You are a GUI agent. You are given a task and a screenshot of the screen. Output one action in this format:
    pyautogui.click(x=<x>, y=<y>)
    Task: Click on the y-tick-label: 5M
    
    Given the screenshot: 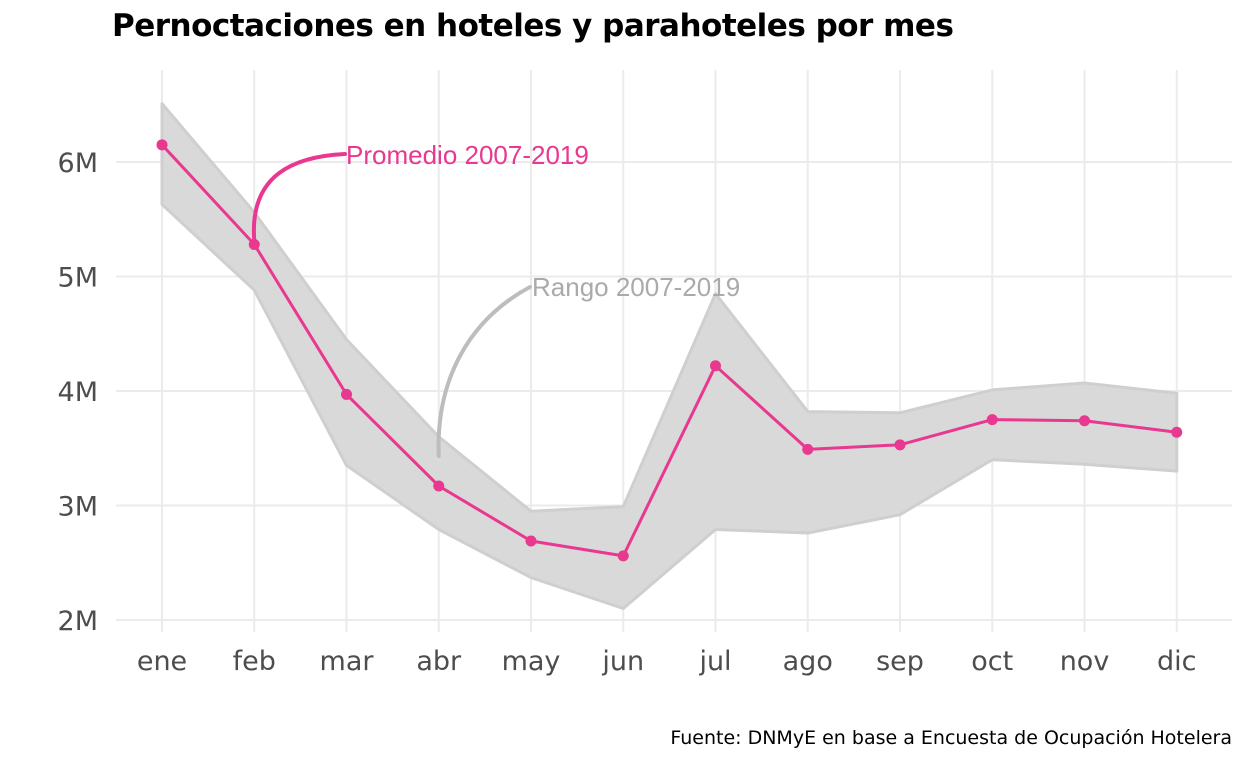 What is the action you would take?
    pyautogui.click(x=78, y=278)
    